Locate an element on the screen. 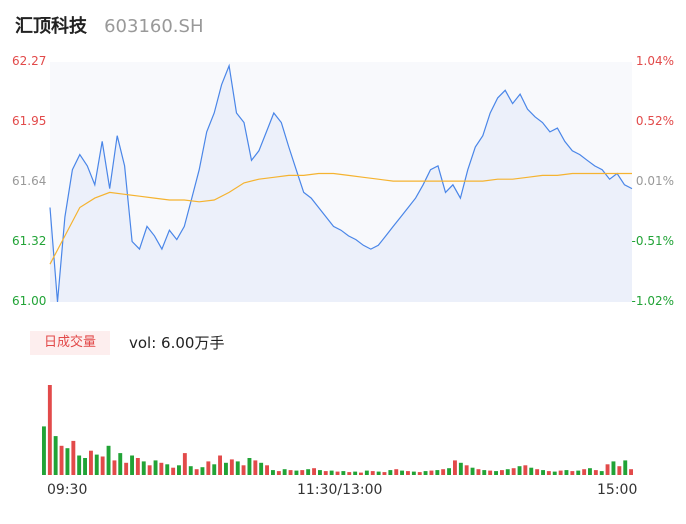 The height and width of the screenshot is (524, 686). header: 汇顶科技 603160.SH is located at coordinates (109, 26).